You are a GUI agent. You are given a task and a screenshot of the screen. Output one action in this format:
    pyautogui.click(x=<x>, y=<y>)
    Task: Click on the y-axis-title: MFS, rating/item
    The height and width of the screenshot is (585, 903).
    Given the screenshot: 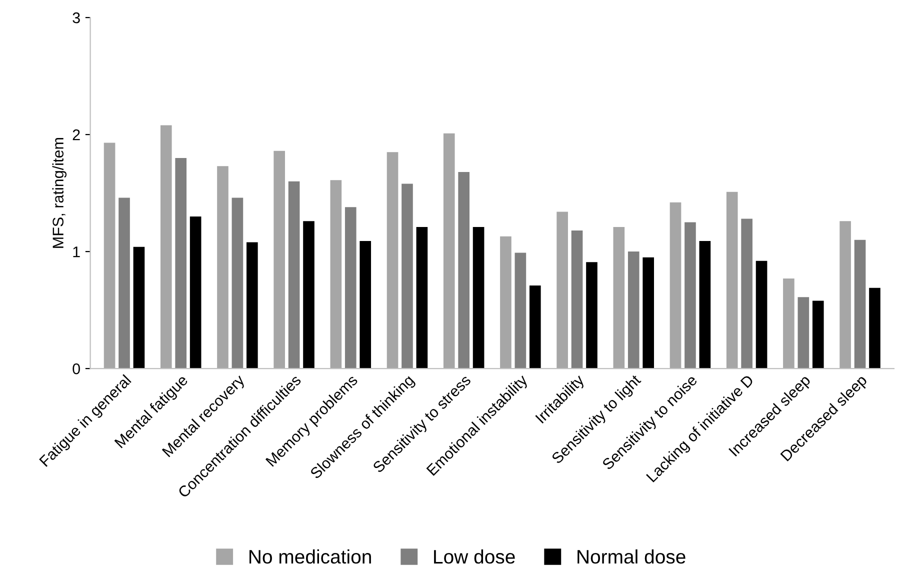 What is the action you would take?
    pyautogui.click(x=59, y=193)
    